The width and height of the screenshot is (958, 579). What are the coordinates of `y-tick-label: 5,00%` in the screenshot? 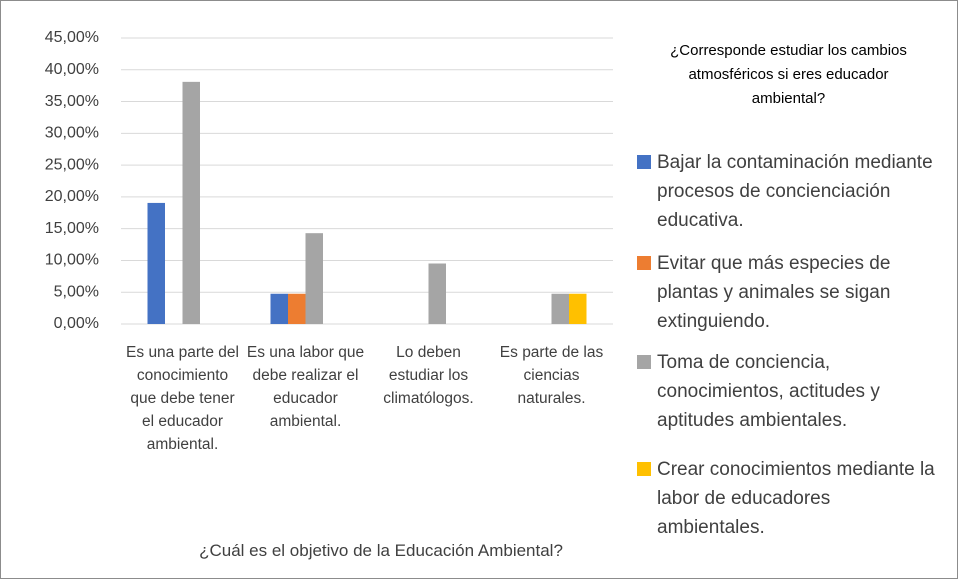 It's located at (76, 291).